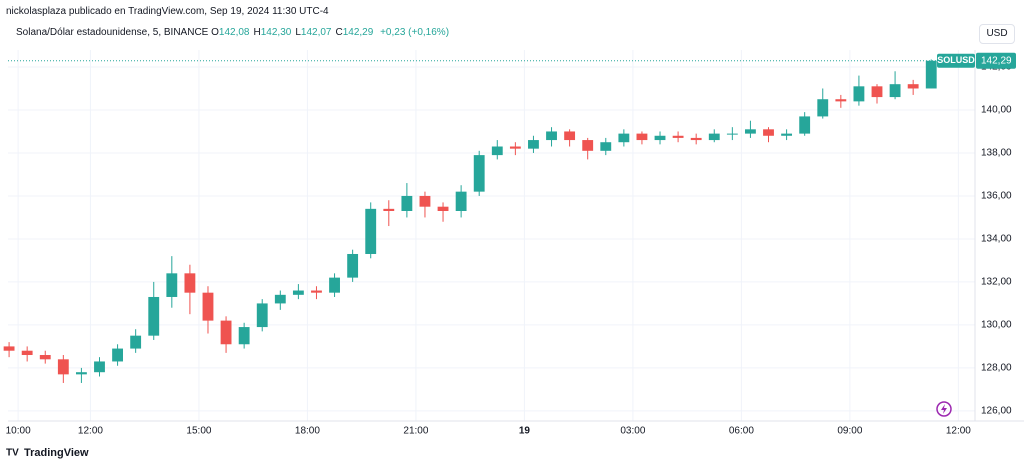  Describe the element at coordinates (358, 32) in the screenshot. I see `ohlc-value: 142,29` at that location.